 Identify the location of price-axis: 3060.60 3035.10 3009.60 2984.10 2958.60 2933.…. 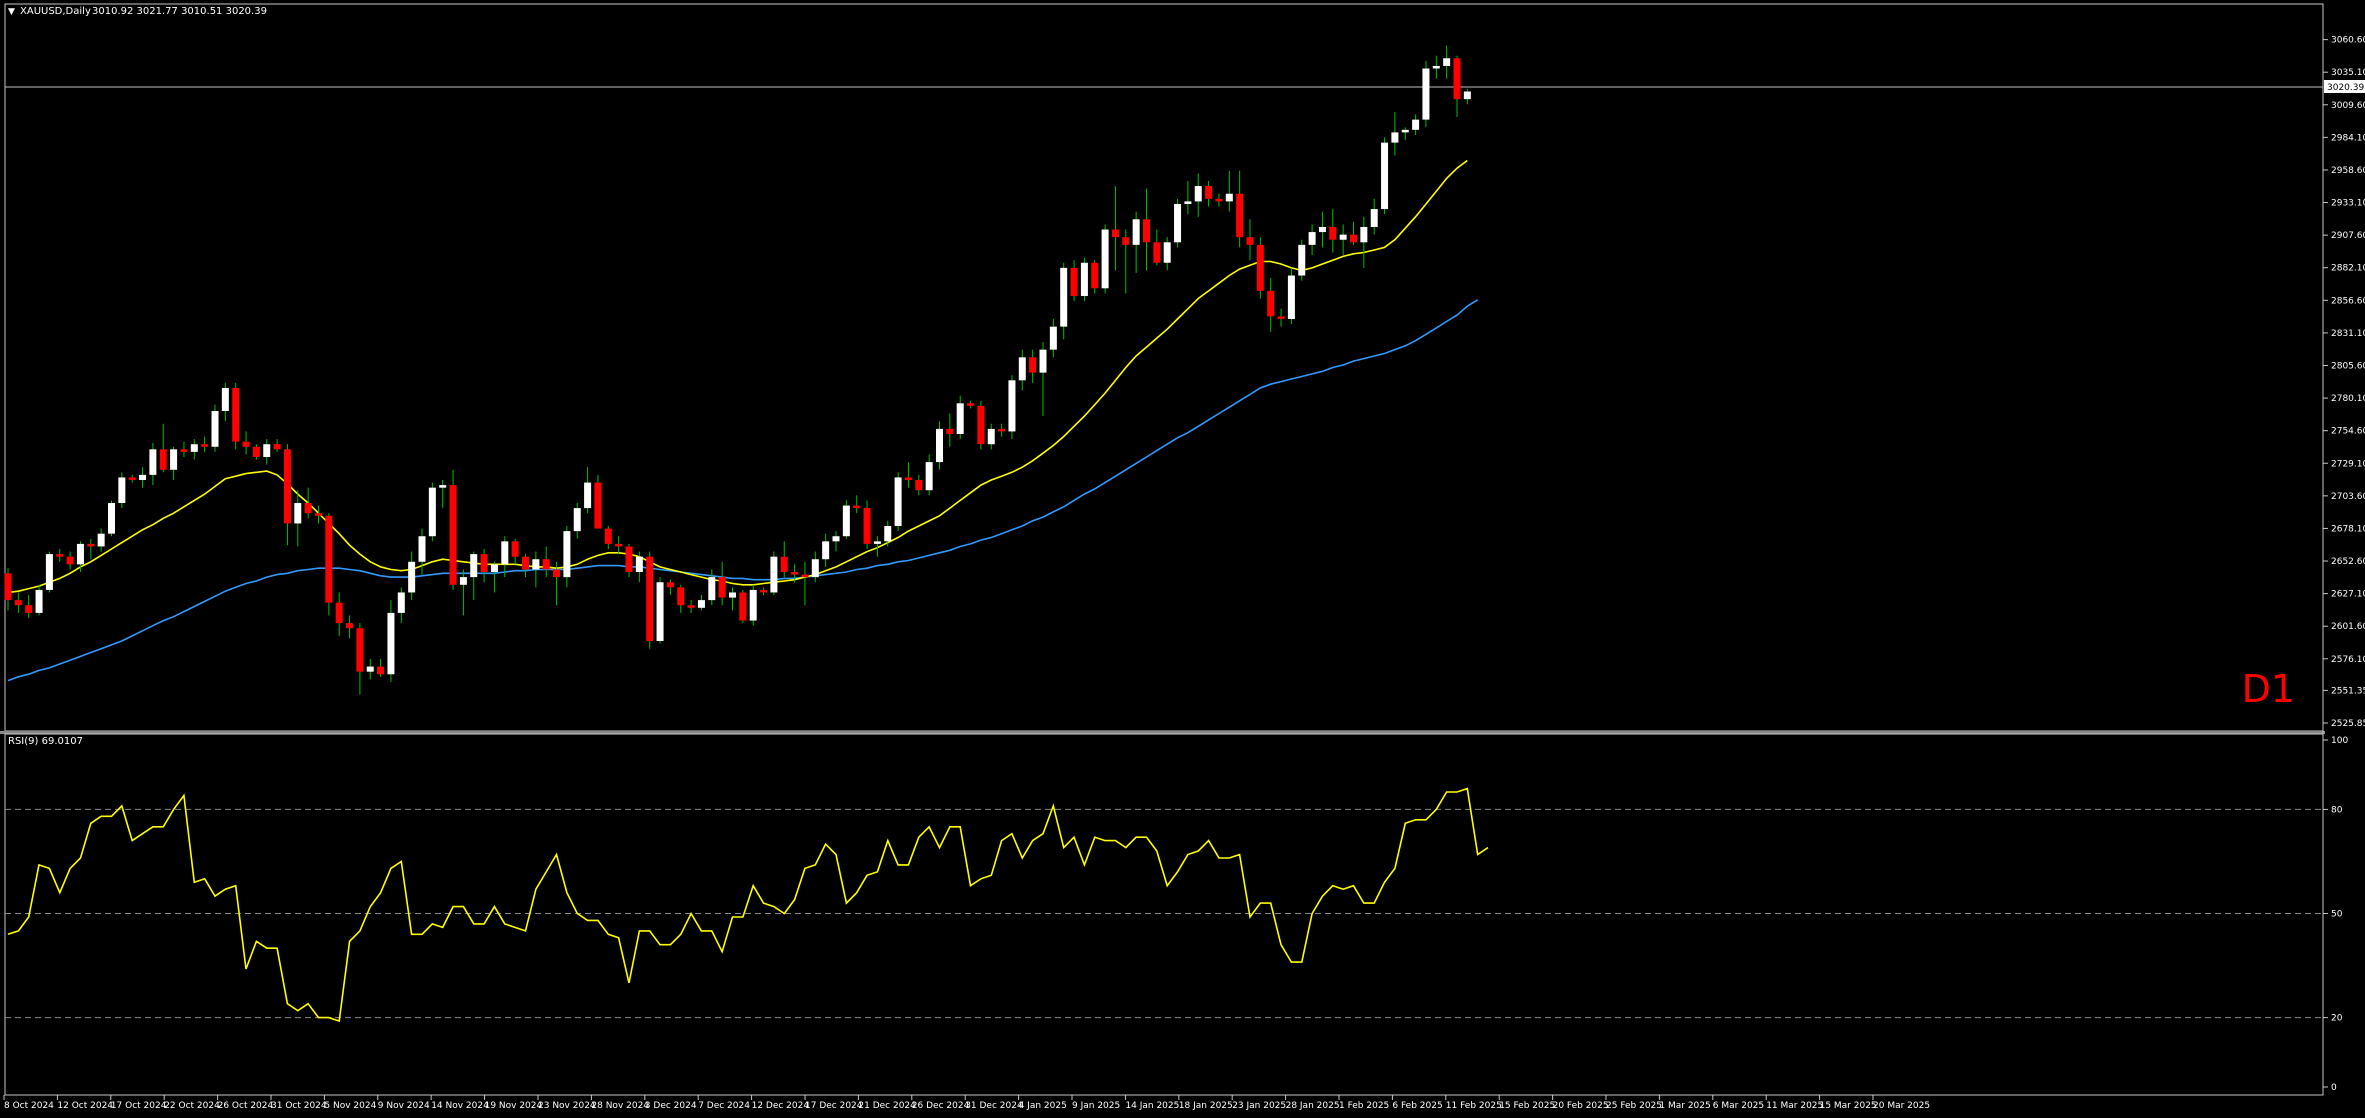
(2344, 382).